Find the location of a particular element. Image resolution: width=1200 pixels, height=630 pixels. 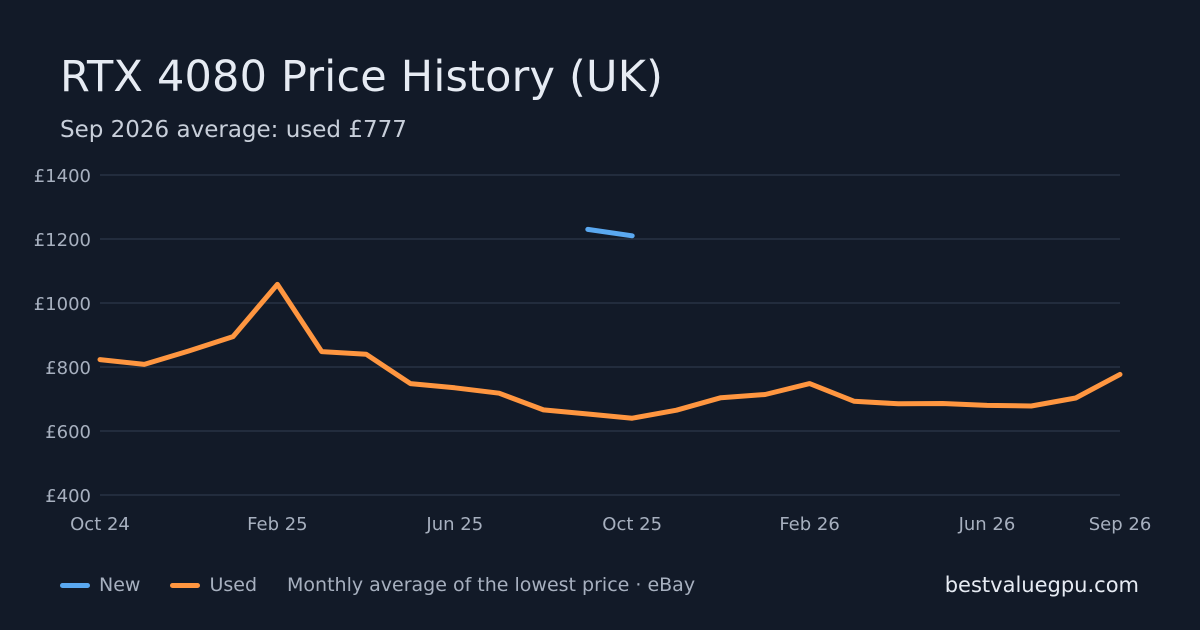

x-tick-label: Oct 24 is located at coordinates (100, 524).